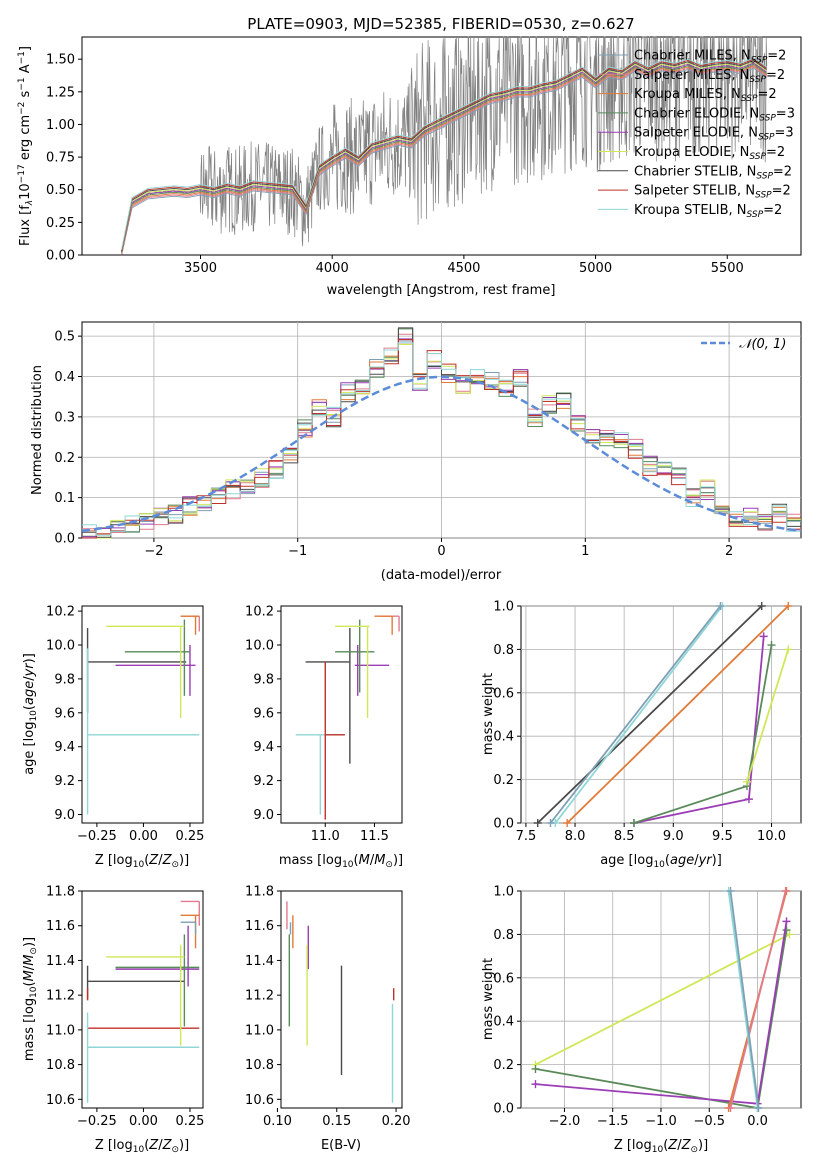  What do you see at coordinates (25, 225) in the screenshot?
I see `spectrum-y-label-prefix: Flux [f` at bounding box center [25, 225].